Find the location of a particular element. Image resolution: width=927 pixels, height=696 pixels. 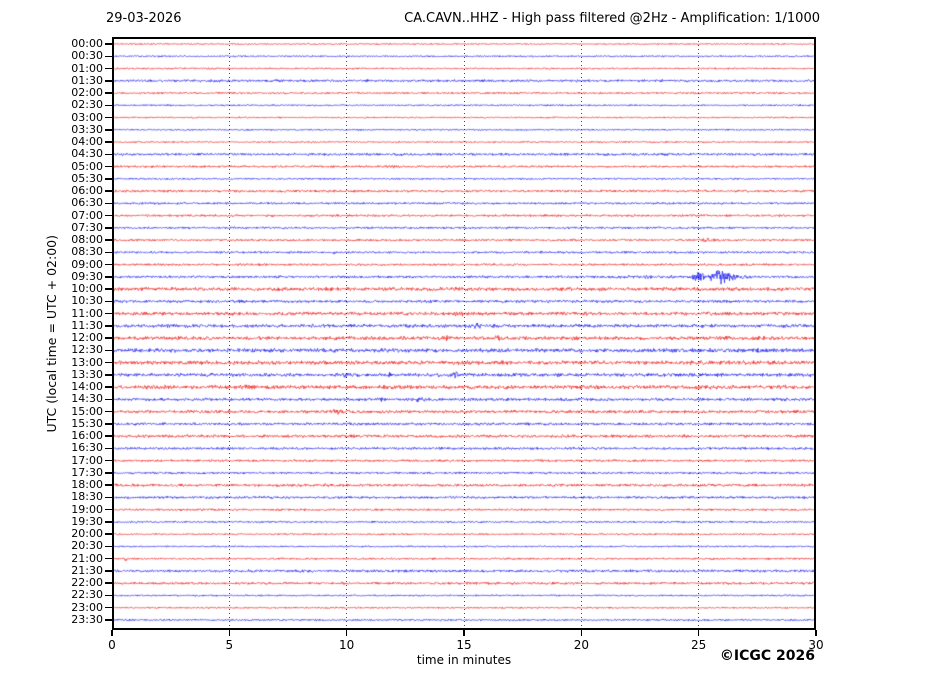

y-tick-label: 06:30 is located at coordinates (87, 203).